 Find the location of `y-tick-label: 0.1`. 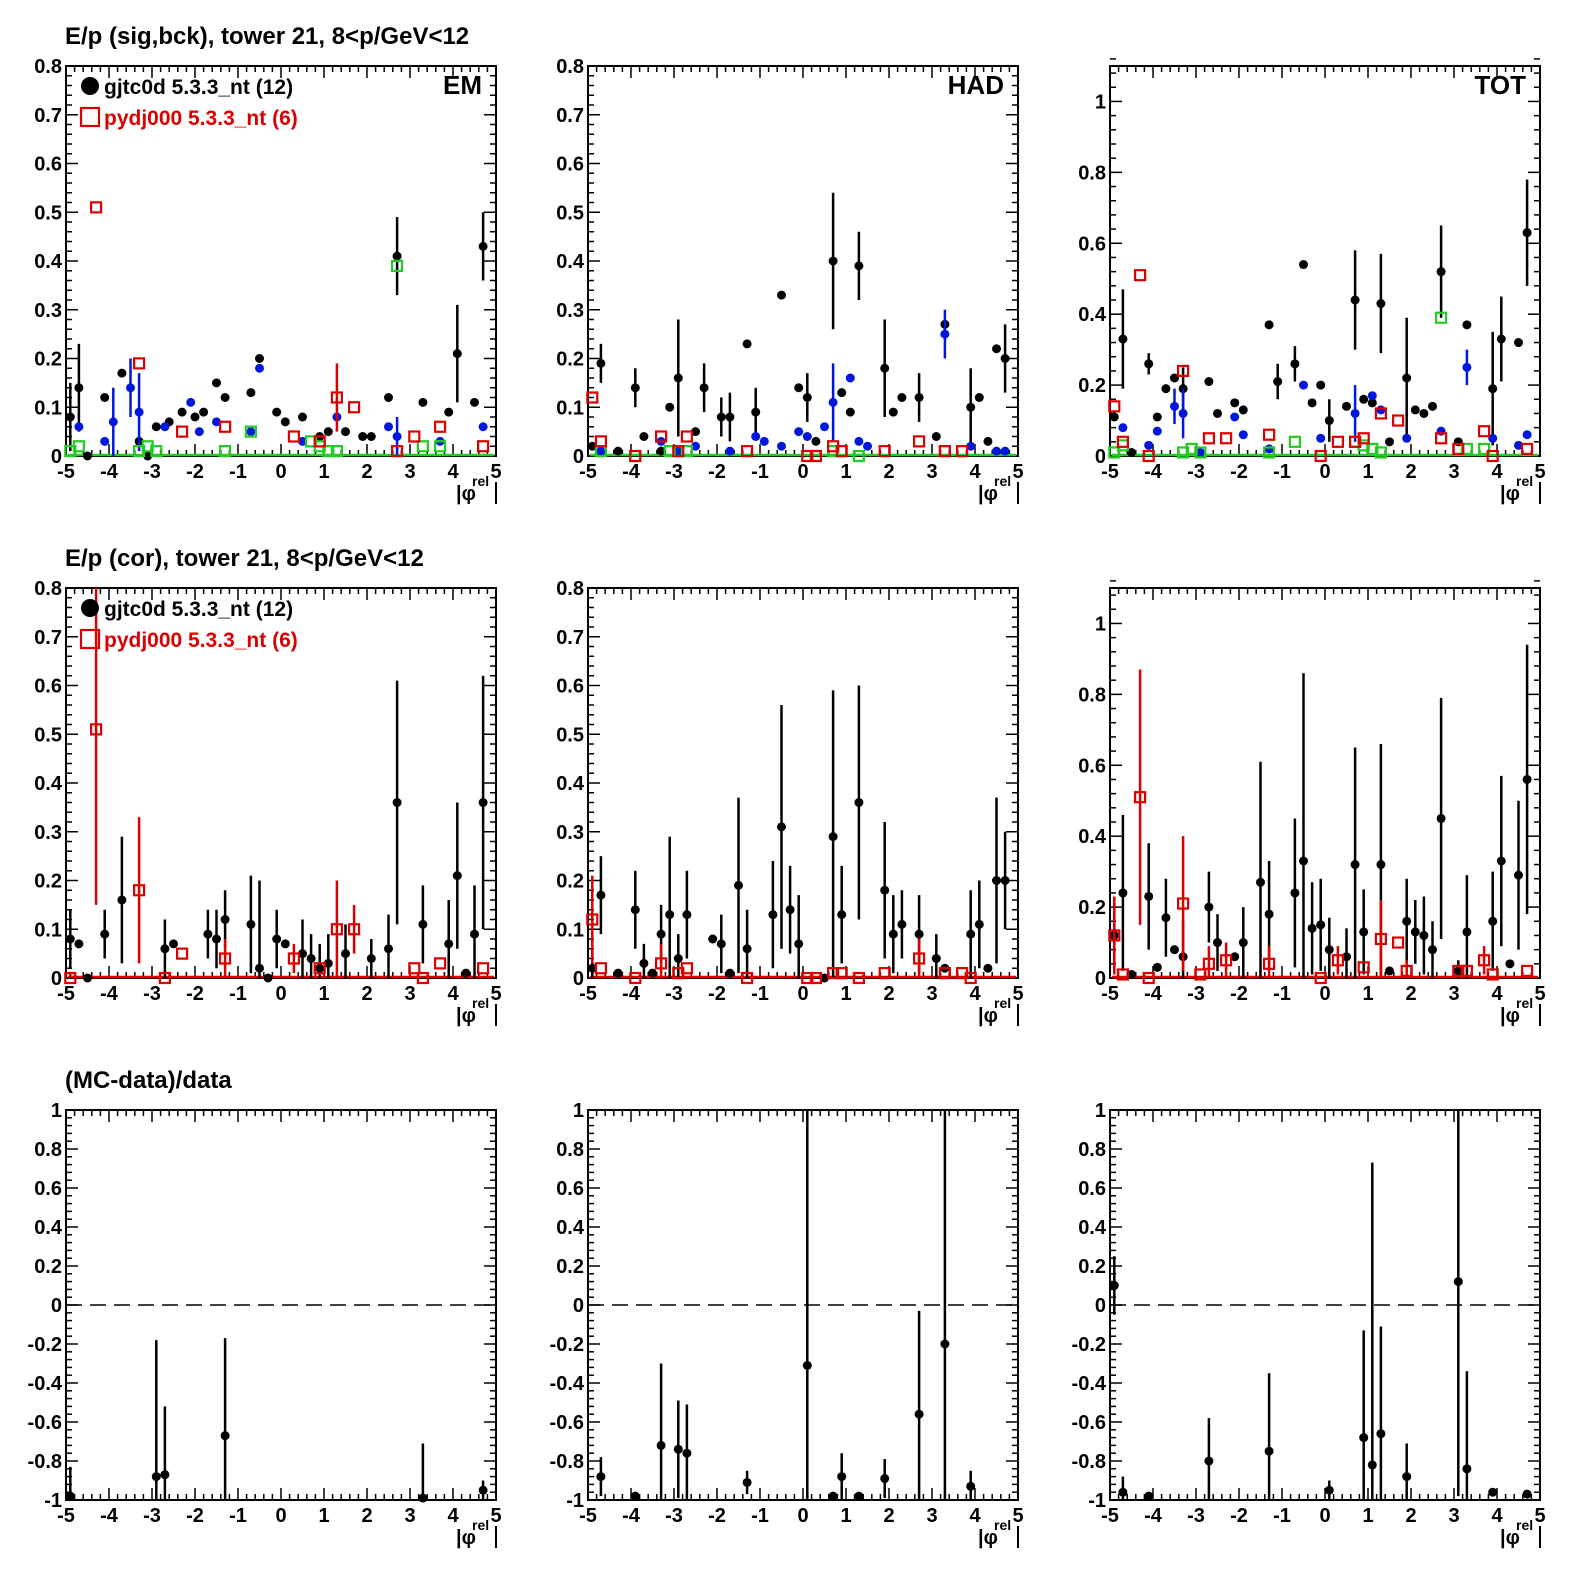

y-tick-label: 0.1 is located at coordinates (570, 408).